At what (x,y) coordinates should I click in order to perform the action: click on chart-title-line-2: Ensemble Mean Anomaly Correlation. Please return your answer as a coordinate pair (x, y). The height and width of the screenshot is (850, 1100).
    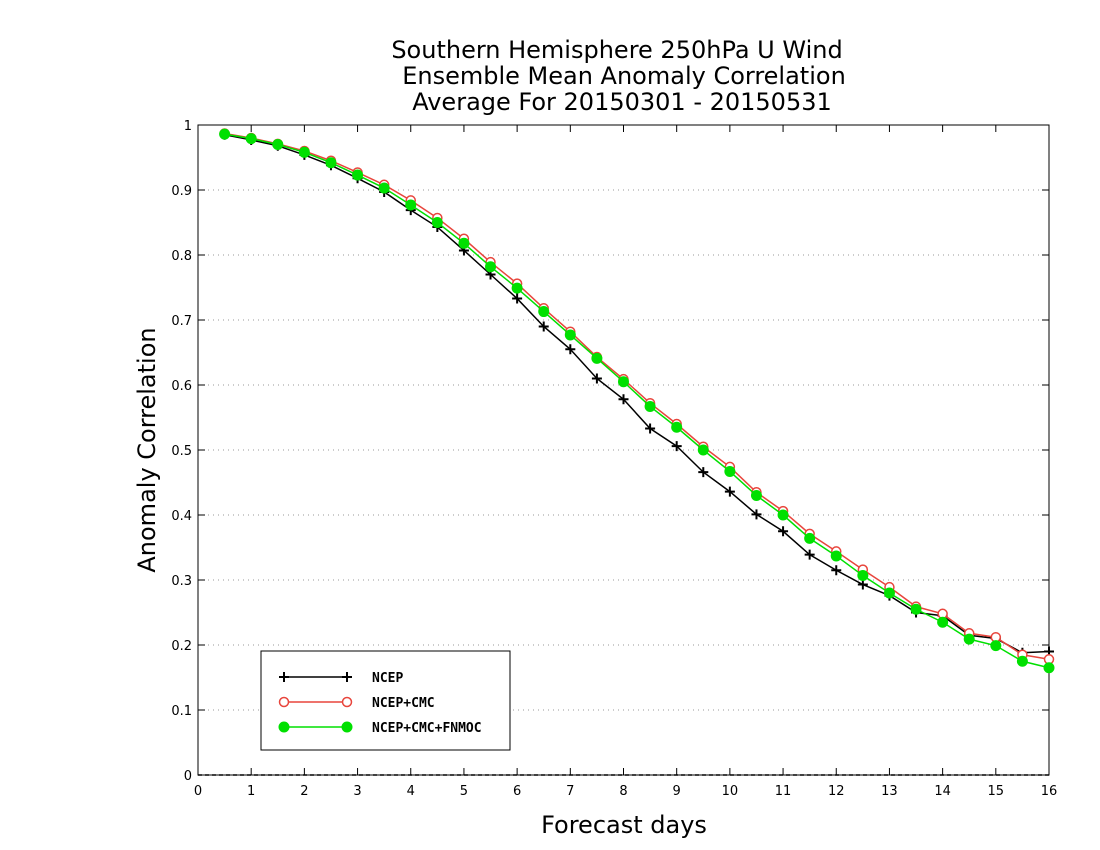
    Looking at the image, I should click on (624, 76).